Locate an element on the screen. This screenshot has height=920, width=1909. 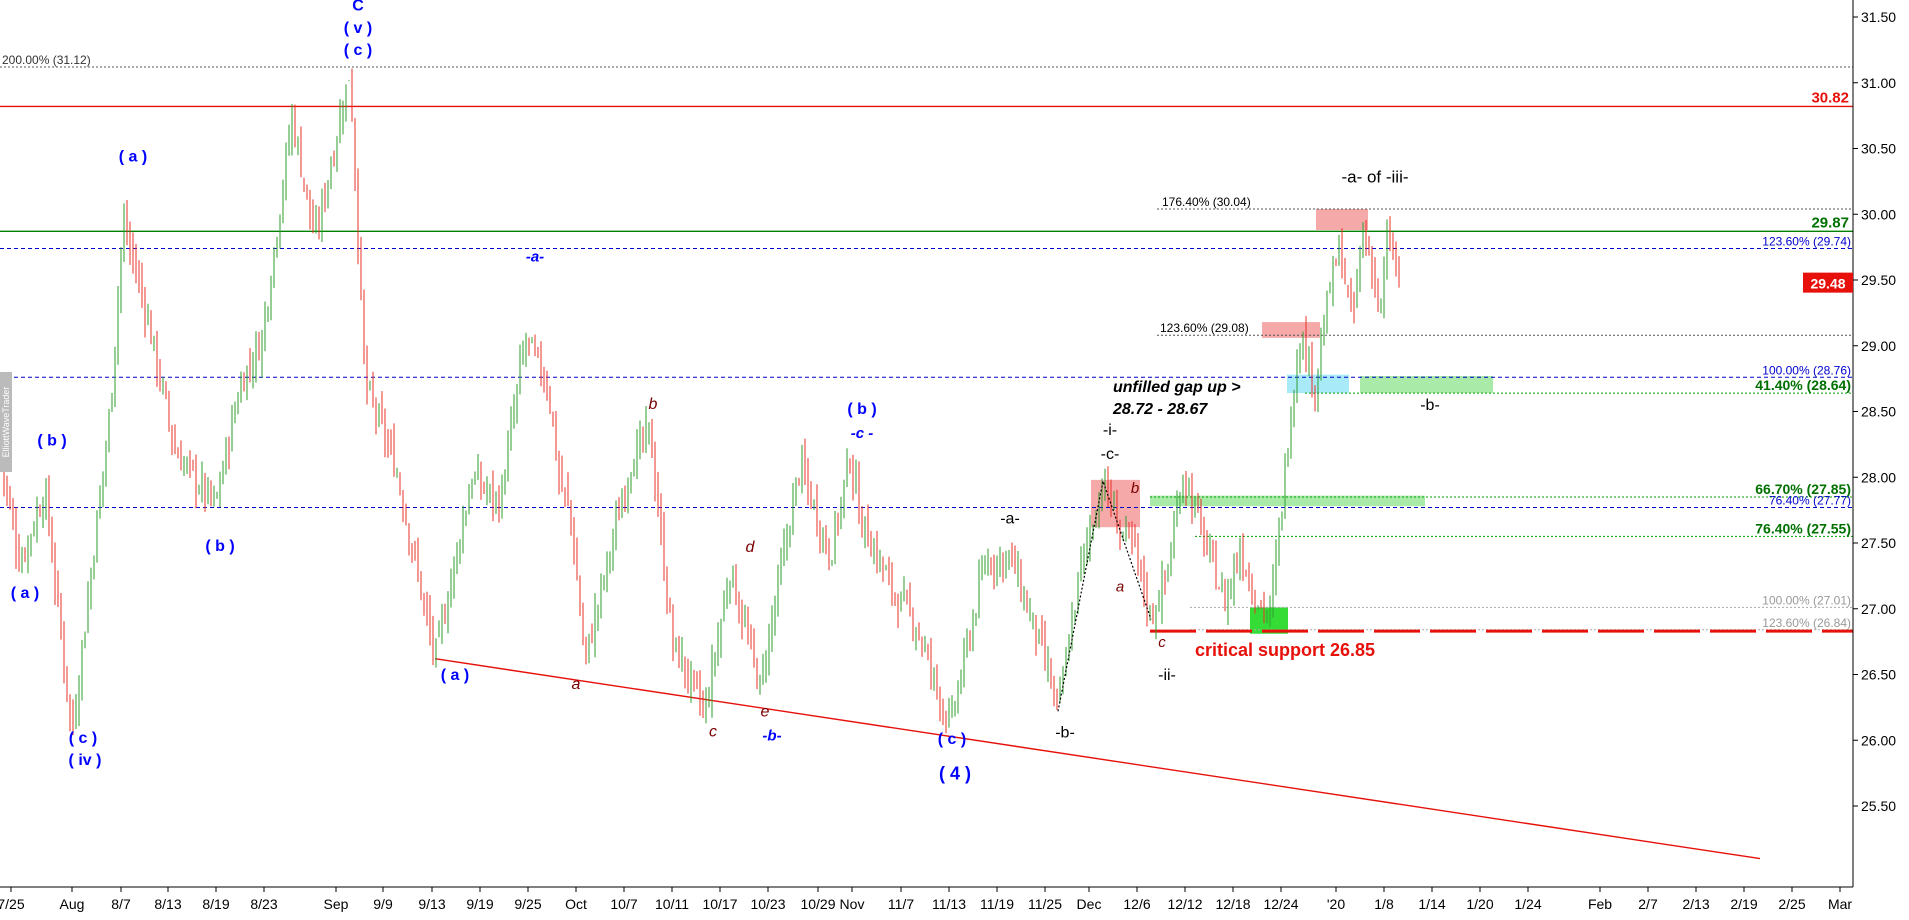
y-tick-label: 27.00 is located at coordinates (1878, 609).